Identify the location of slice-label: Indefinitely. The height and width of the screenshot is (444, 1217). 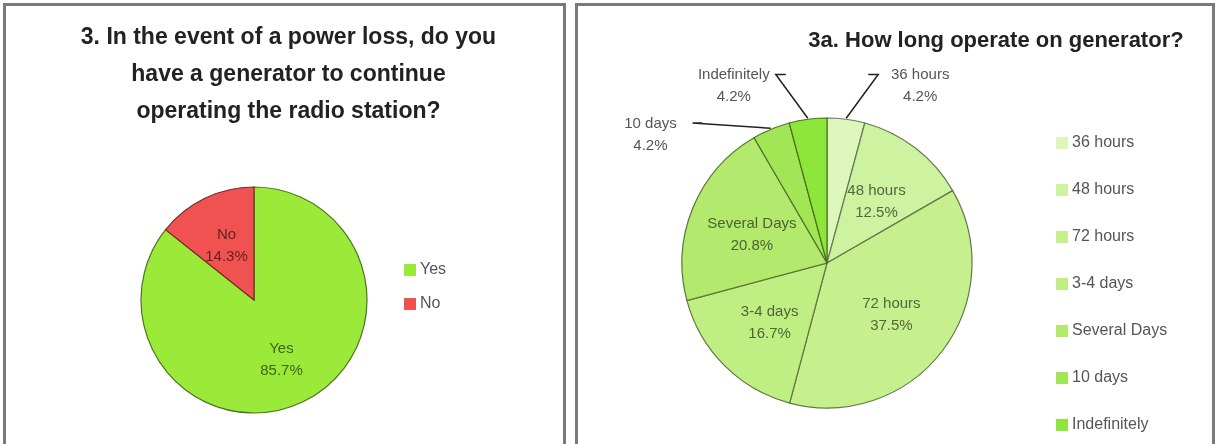
(734, 74).